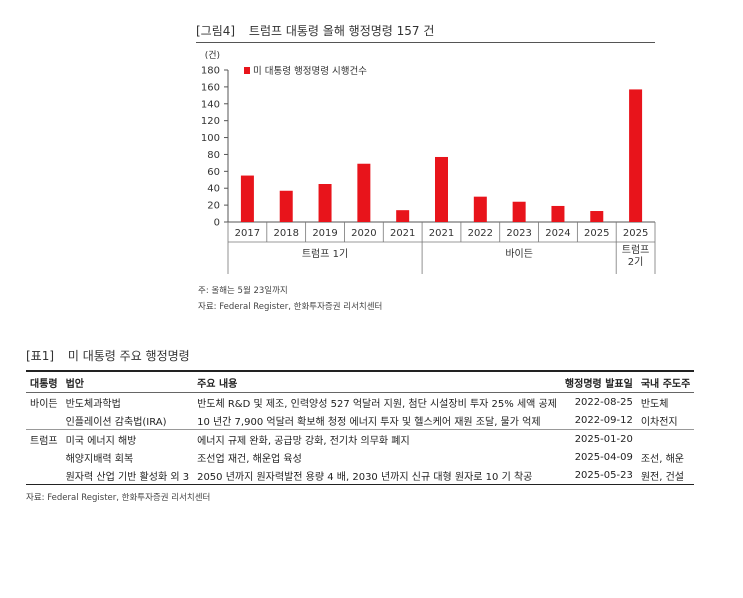  I want to click on y-tick-label: 0, so click(217, 223).